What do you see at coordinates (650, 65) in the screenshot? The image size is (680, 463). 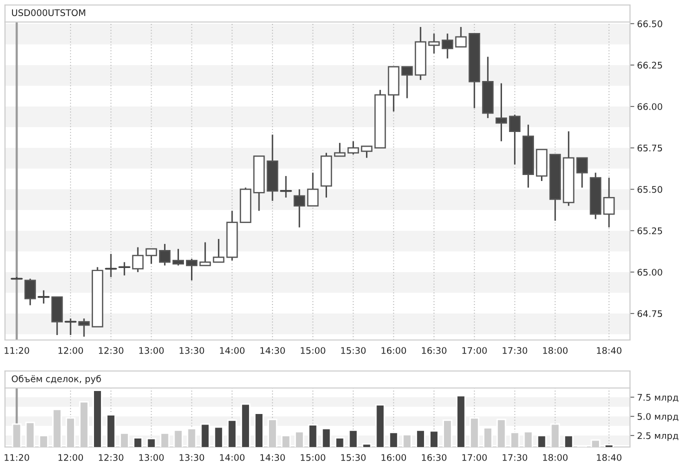 I see `y-tick-label: 66.25` at bounding box center [650, 65].